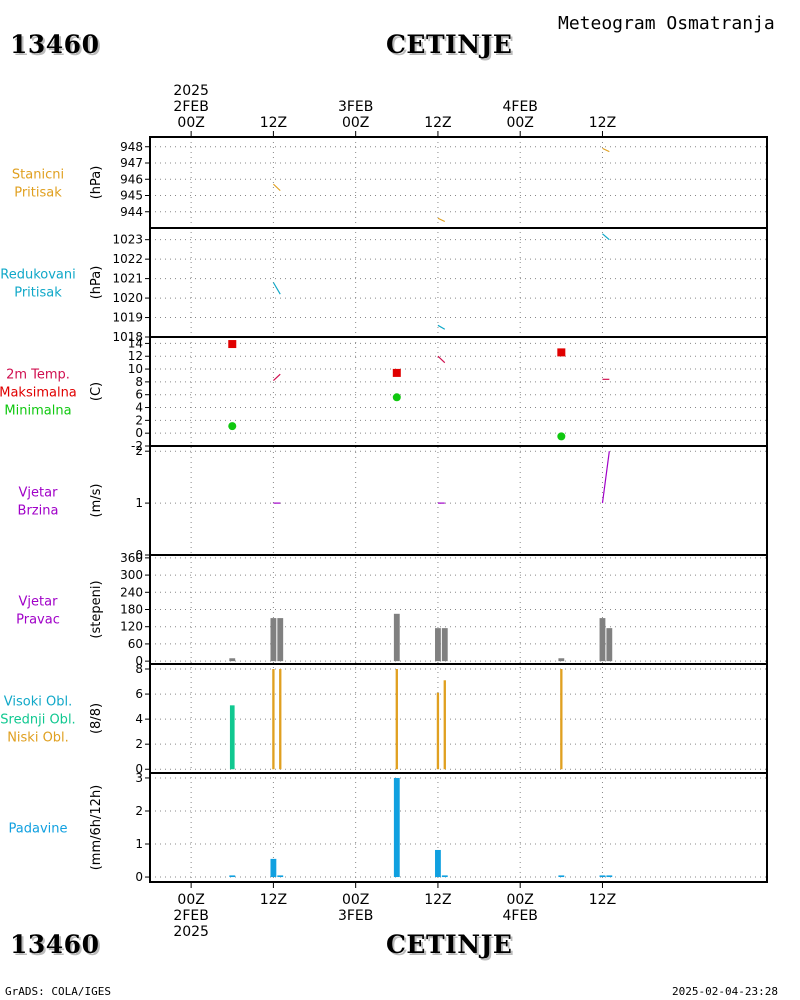 This screenshot has height=1000, width=800. Describe the element at coordinates (37, 411) in the screenshot. I see `panel-label-temperature: Minimalna` at that location.